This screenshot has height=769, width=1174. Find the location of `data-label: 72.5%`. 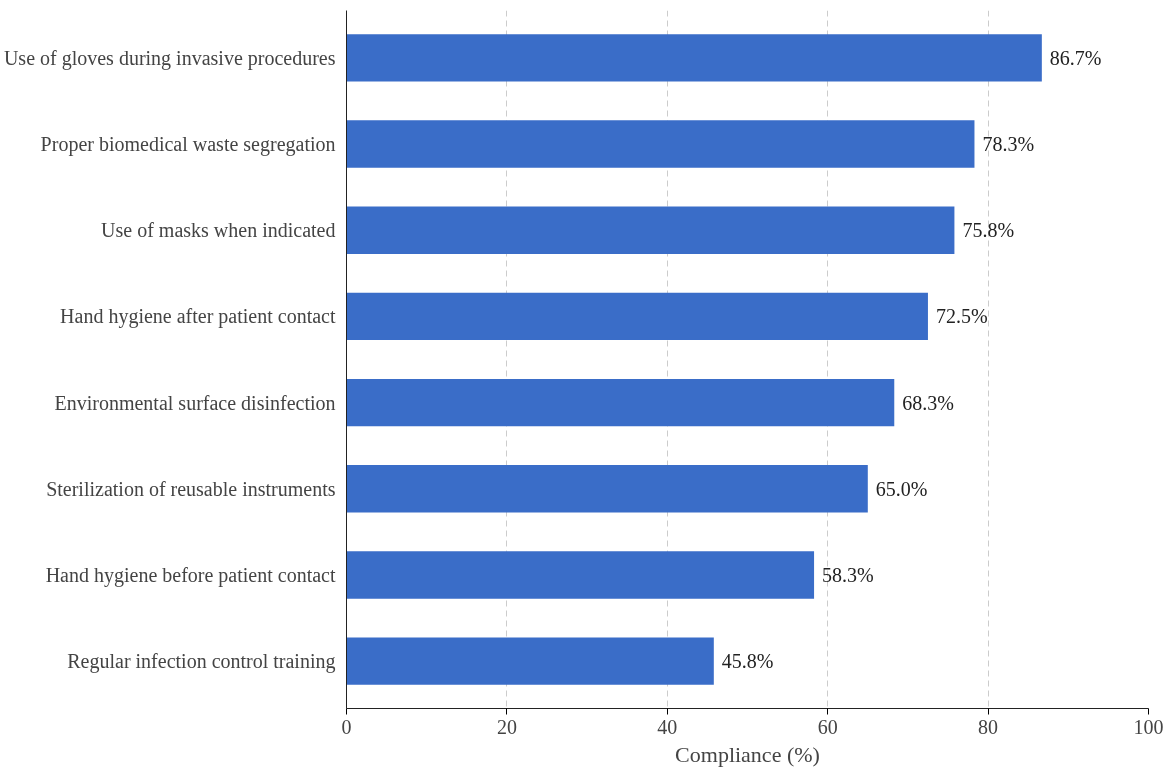

data-label: 72.5% is located at coordinates (961, 316).